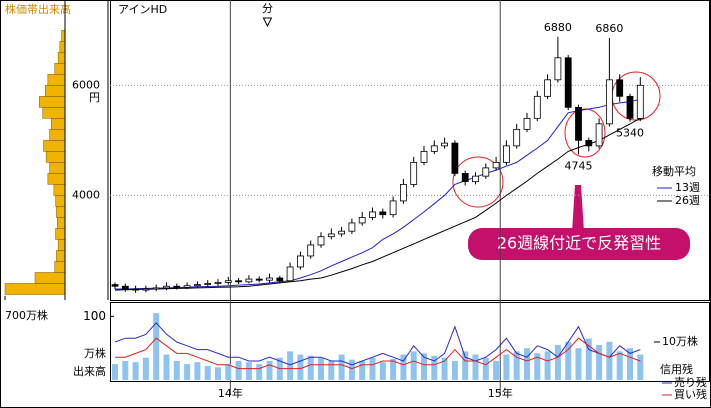 Image resolution: width=711 pixels, height=408 pixels. Describe the element at coordinates (377, 344) in the screenshot. I see `margin-line` at that location.